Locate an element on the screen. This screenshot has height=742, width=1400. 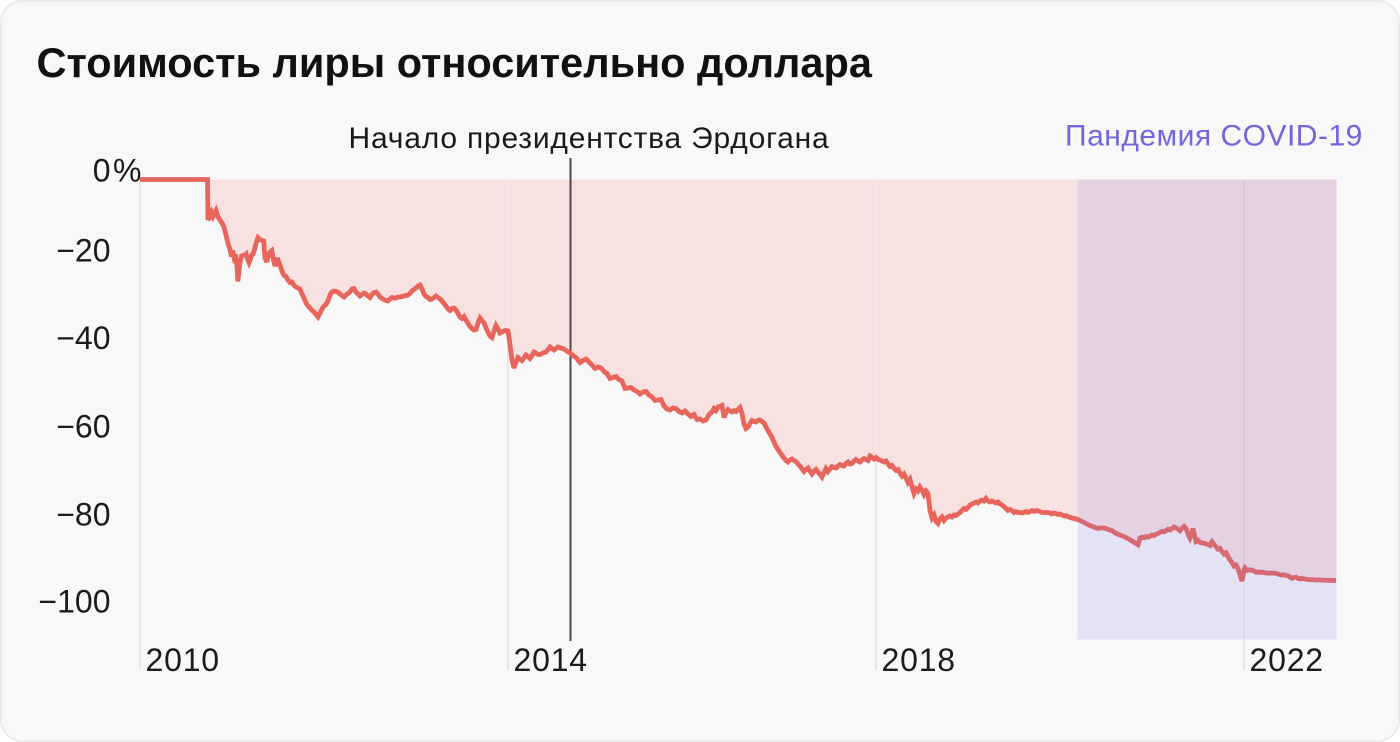
svg-text: −60 is located at coordinates (83, 427).